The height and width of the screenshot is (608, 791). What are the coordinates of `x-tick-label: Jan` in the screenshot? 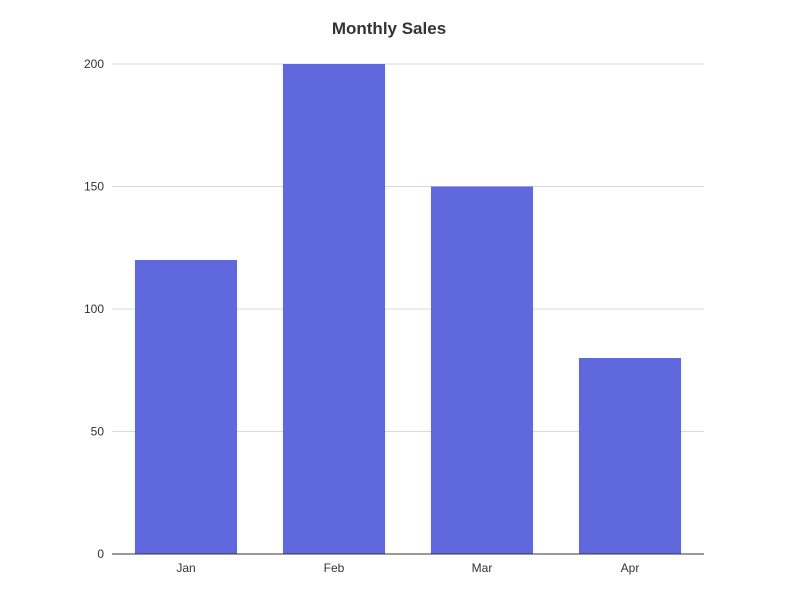 It's located at (185, 568).